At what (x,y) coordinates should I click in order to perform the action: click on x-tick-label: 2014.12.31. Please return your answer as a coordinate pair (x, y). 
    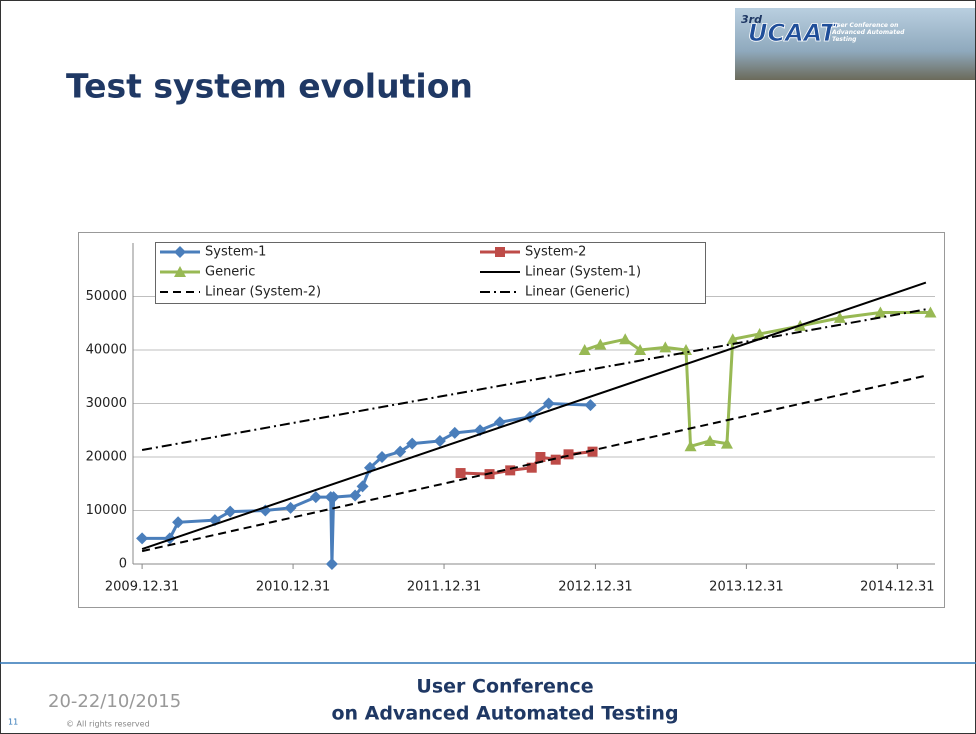
    Looking at the image, I should click on (897, 587).